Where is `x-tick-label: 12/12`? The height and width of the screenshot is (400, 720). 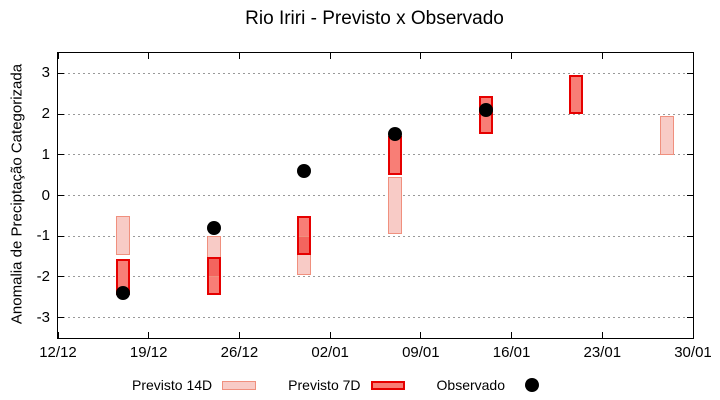 x-tick-label: 12/12 is located at coordinates (58, 352).